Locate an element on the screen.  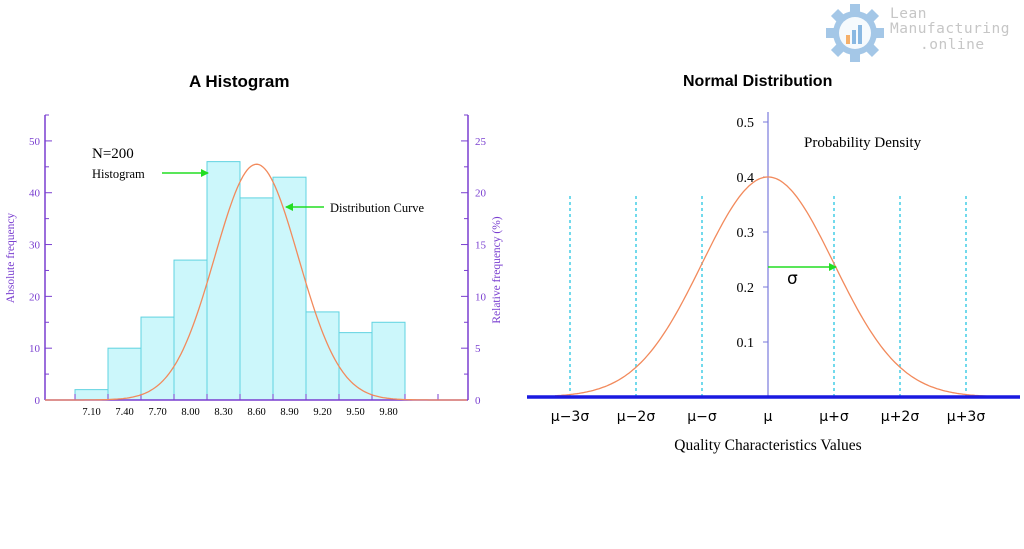
y-tick-label: 30 is located at coordinates (35, 246).